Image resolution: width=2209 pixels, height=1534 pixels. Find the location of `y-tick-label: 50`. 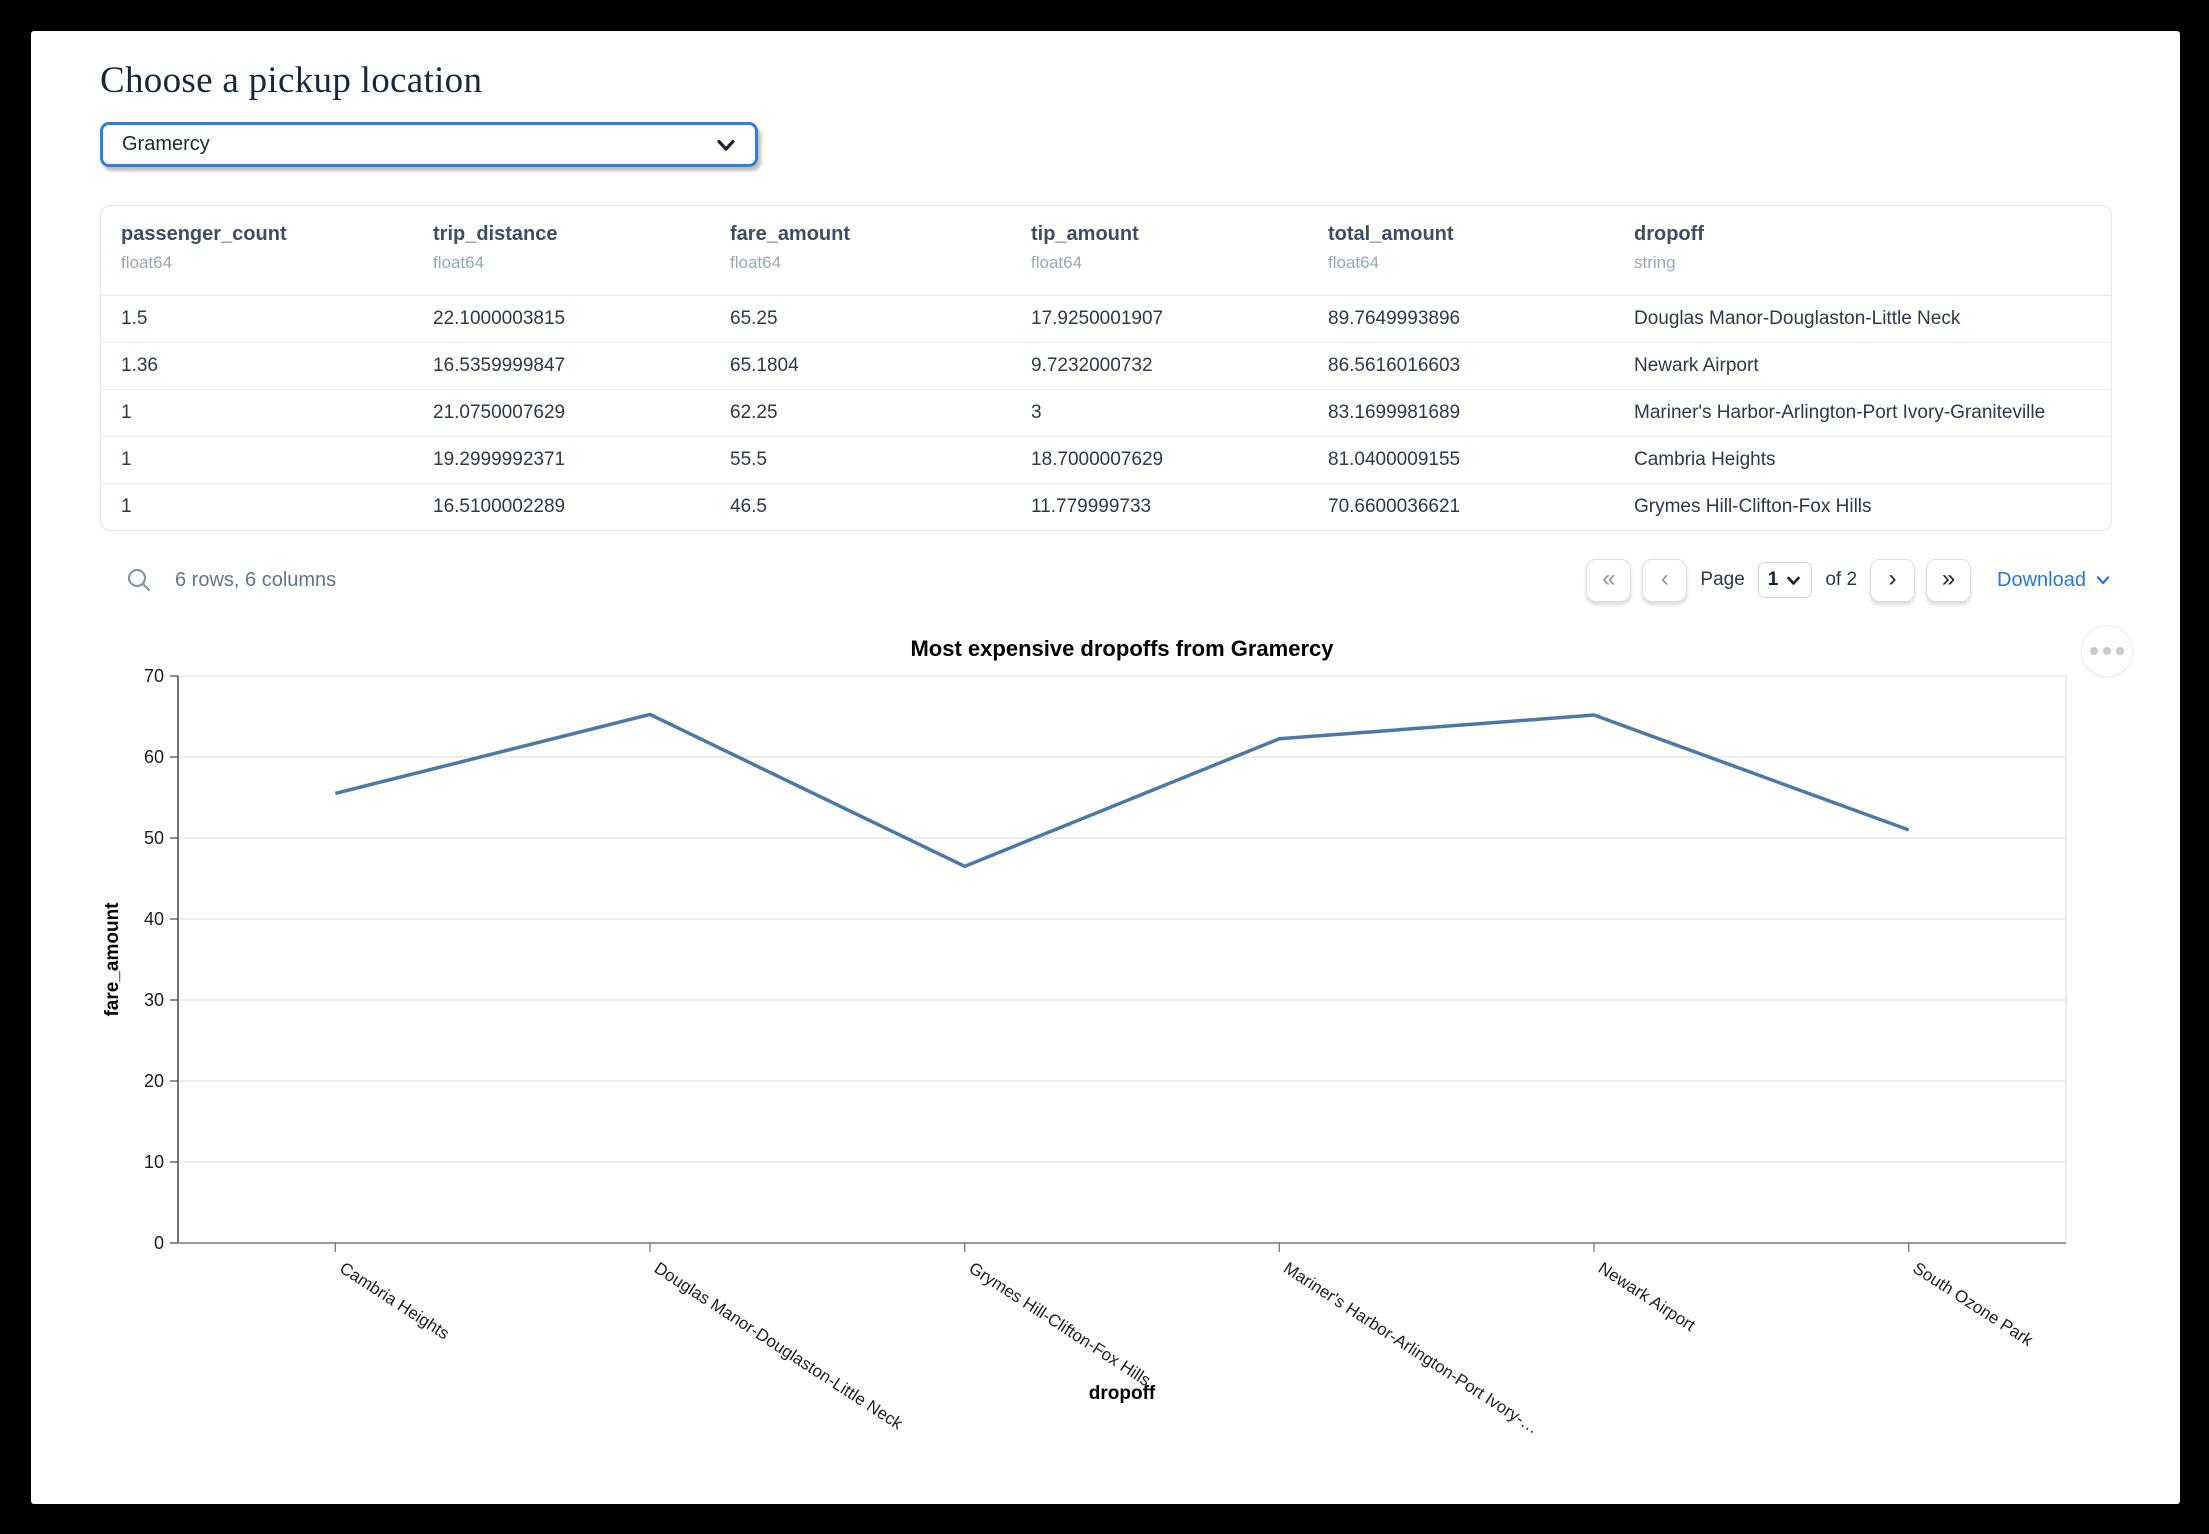

y-tick-label: 50 is located at coordinates (154, 838).